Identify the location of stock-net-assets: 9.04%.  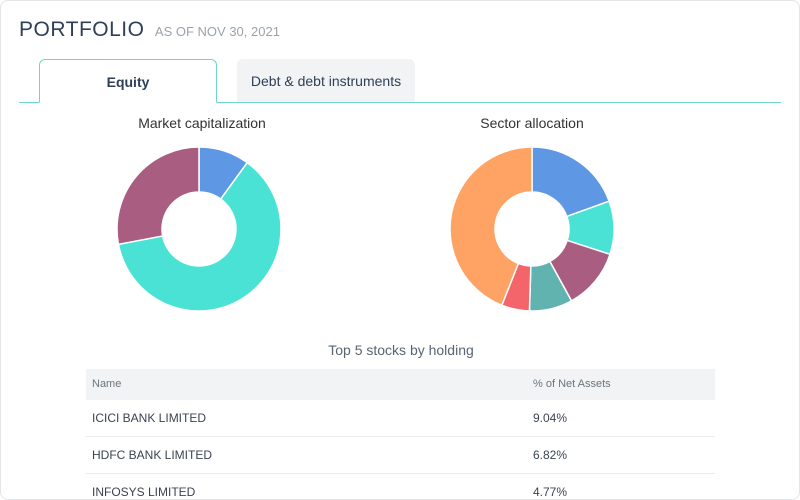
(550, 418).